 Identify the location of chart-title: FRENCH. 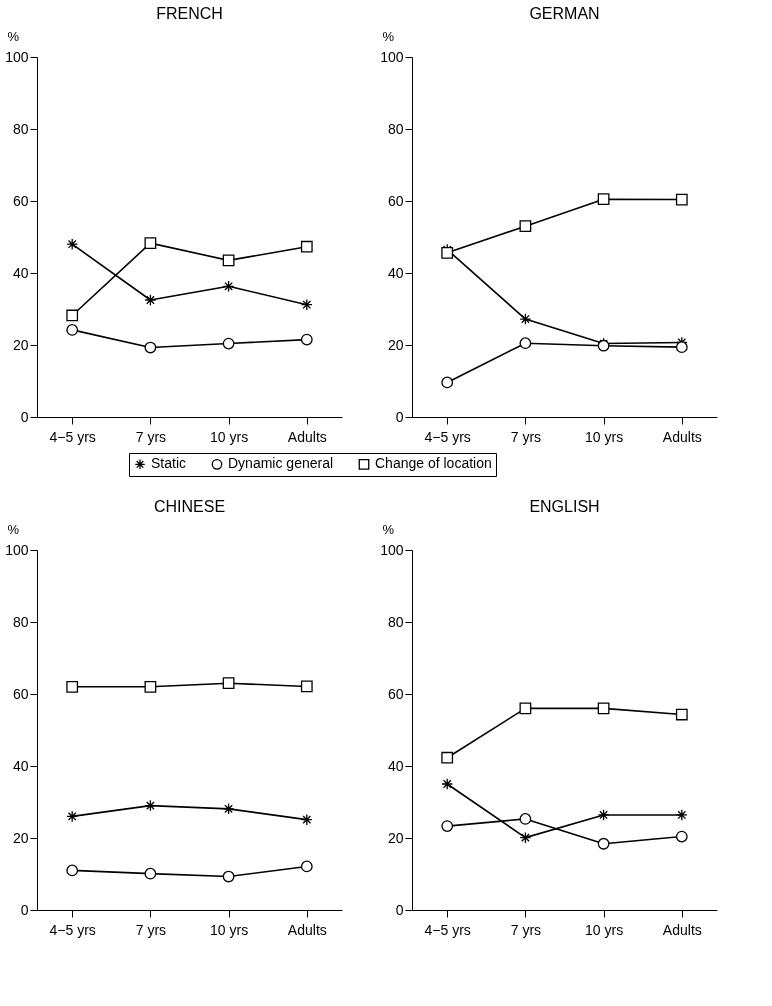
(189, 13).